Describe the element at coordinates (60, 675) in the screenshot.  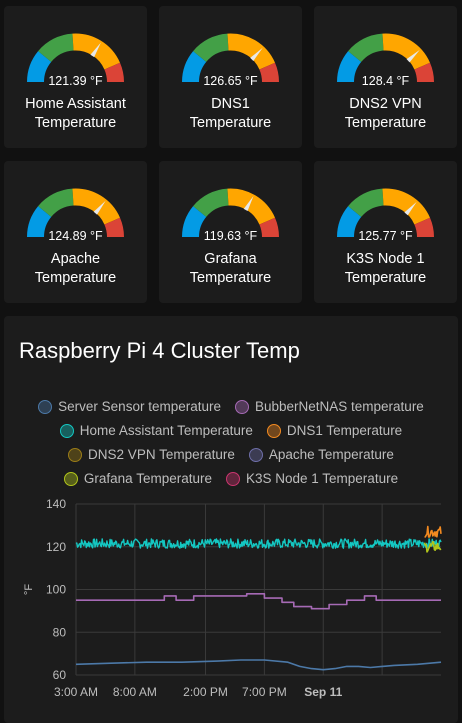
I see `y-tick-label: 60` at that location.